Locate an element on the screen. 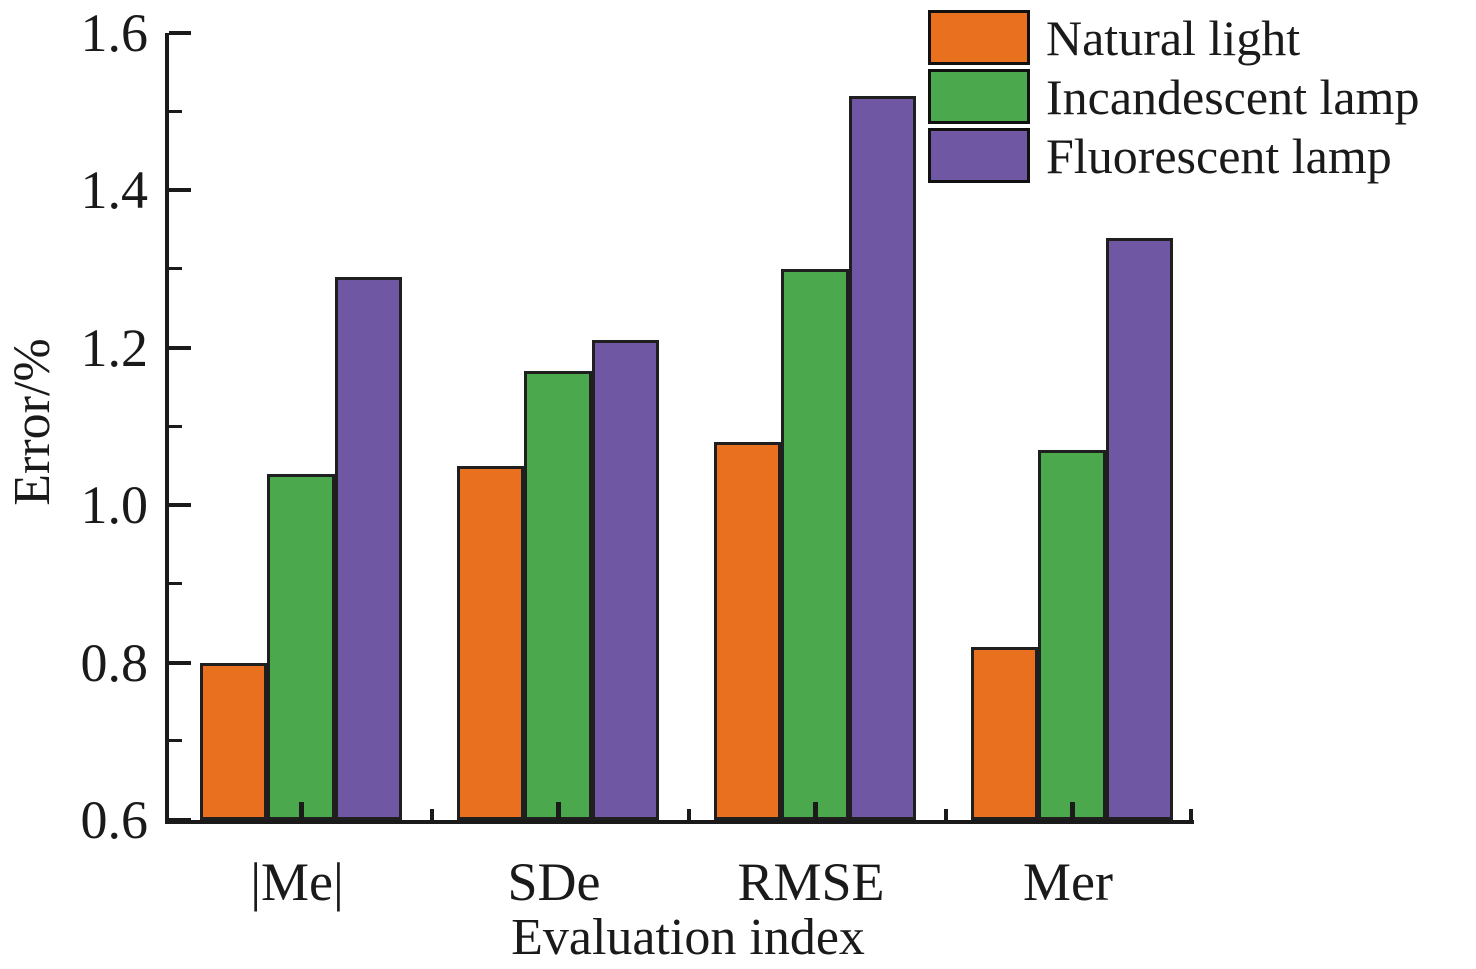 This screenshot has width=1476, height=969. x-major-tick-sde is located at coordinates (558, 811).